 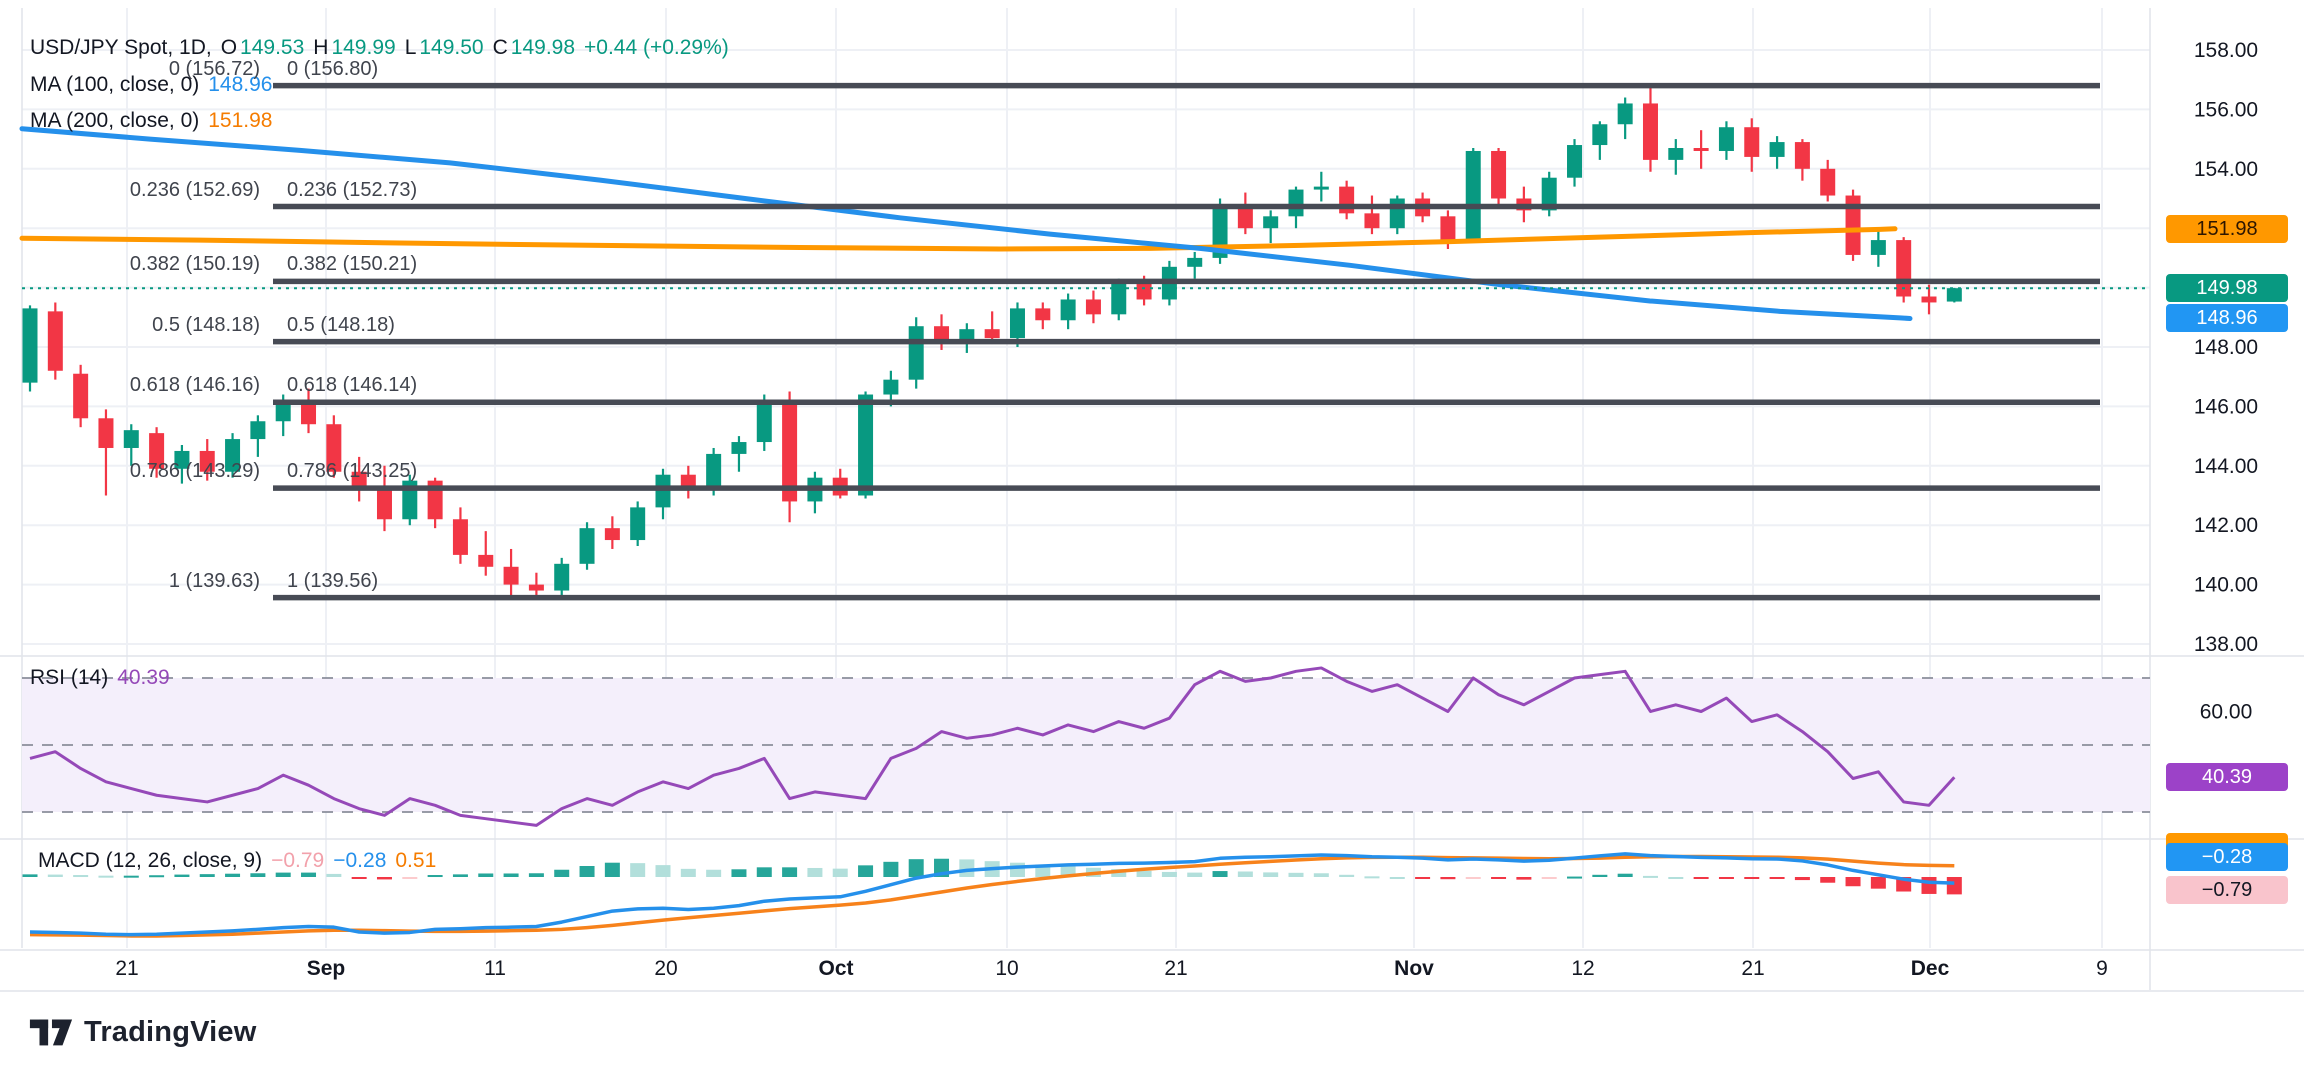 I want to click on tradingview-logo: TradingView, so click(x=142, y=1032).